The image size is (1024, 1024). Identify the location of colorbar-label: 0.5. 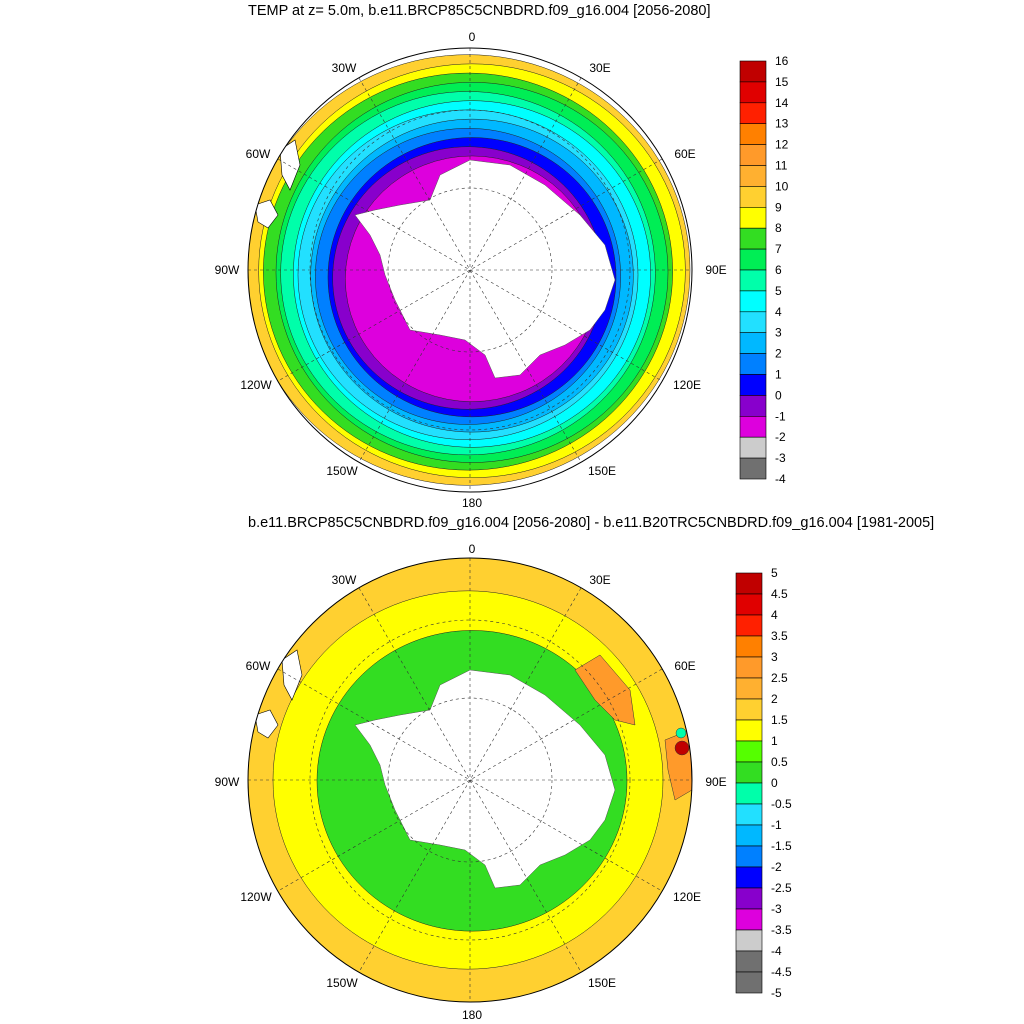
(779, 762).